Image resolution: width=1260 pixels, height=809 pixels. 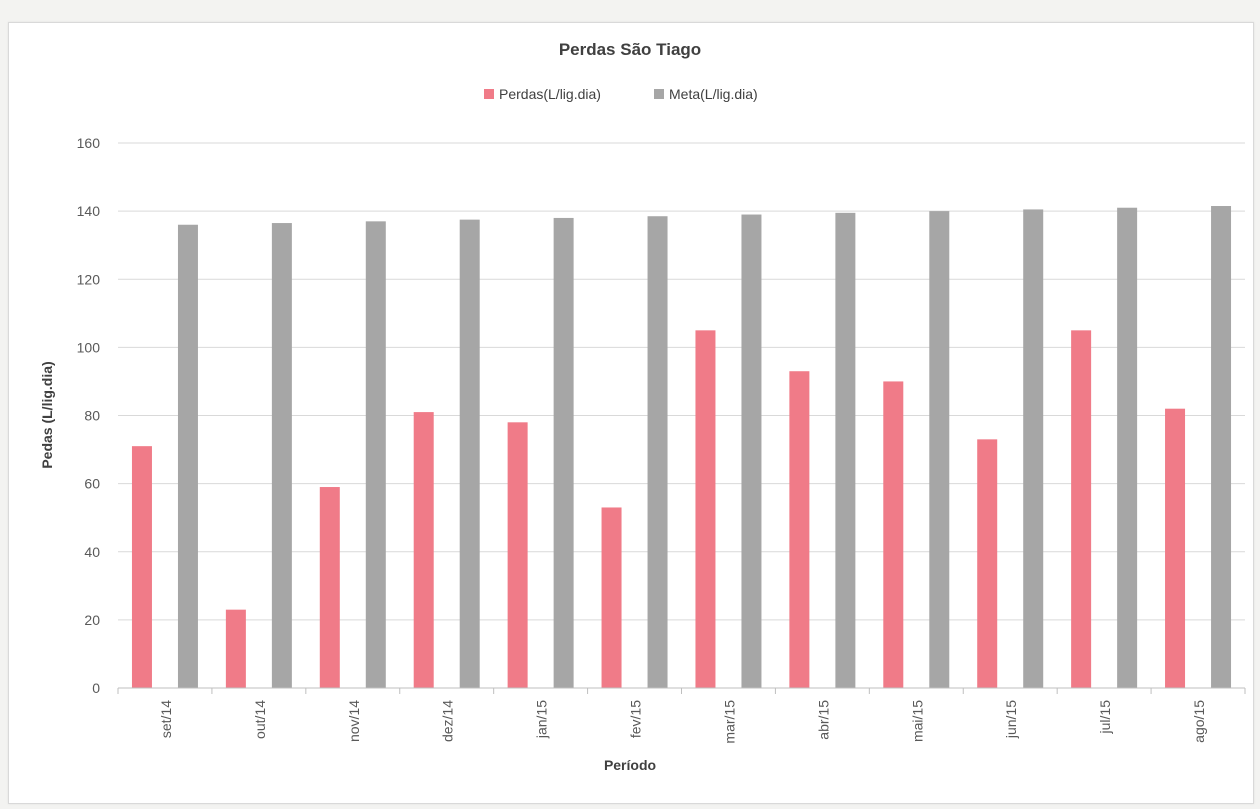 What do you see at coordinates (917, 721) in the screenshot?
I see `x-tick-label: mai/15` at bounding box center [917, 721].